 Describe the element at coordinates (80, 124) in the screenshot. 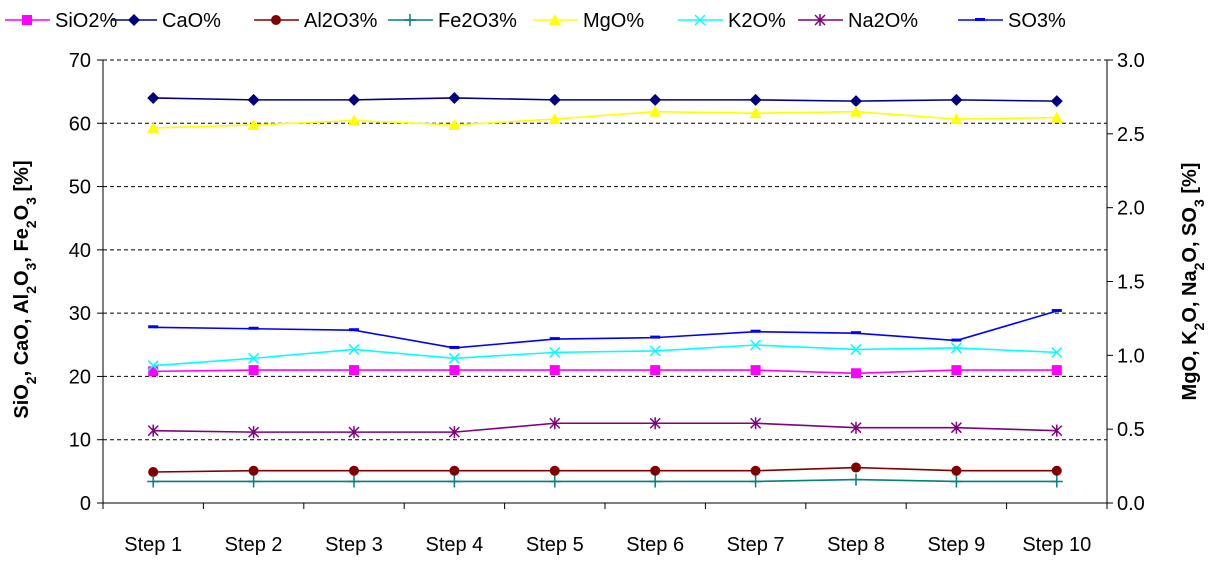

I see `y-left-tick-label: 60` at that location.